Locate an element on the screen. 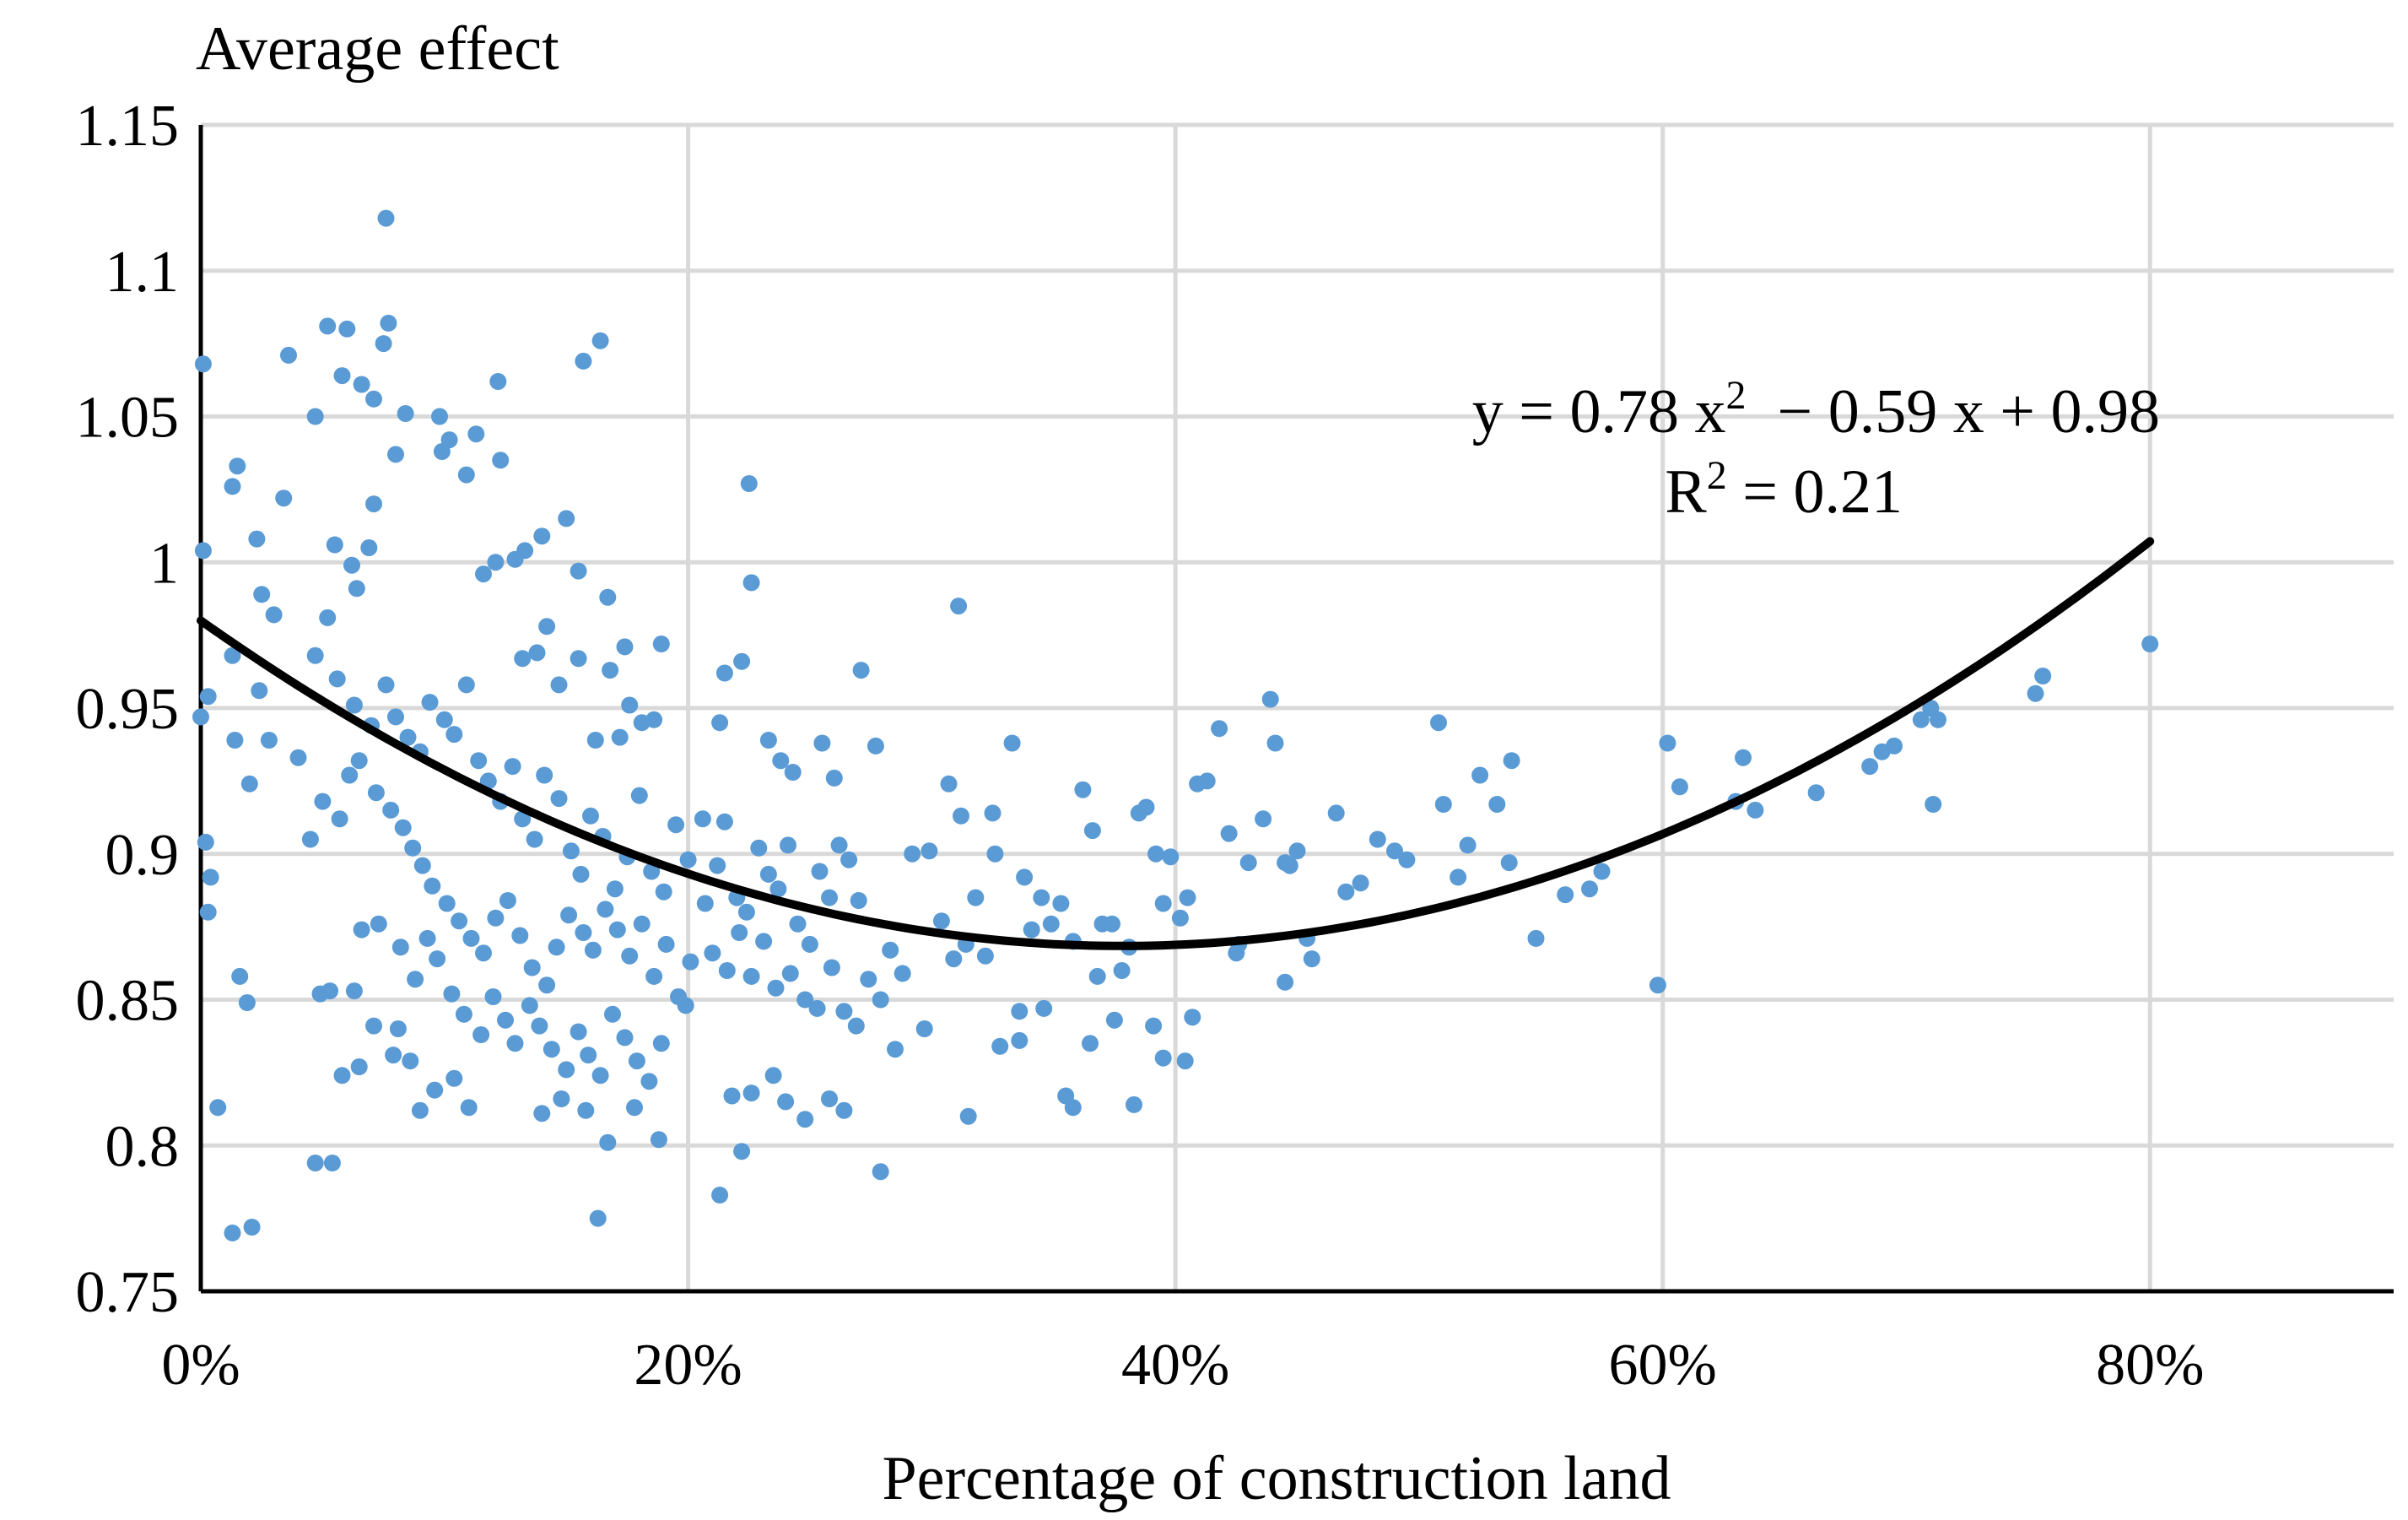 This screenshot has width=2408, height=1520. y-tick-label: 0.8 is located at coordinates (143, 1146).